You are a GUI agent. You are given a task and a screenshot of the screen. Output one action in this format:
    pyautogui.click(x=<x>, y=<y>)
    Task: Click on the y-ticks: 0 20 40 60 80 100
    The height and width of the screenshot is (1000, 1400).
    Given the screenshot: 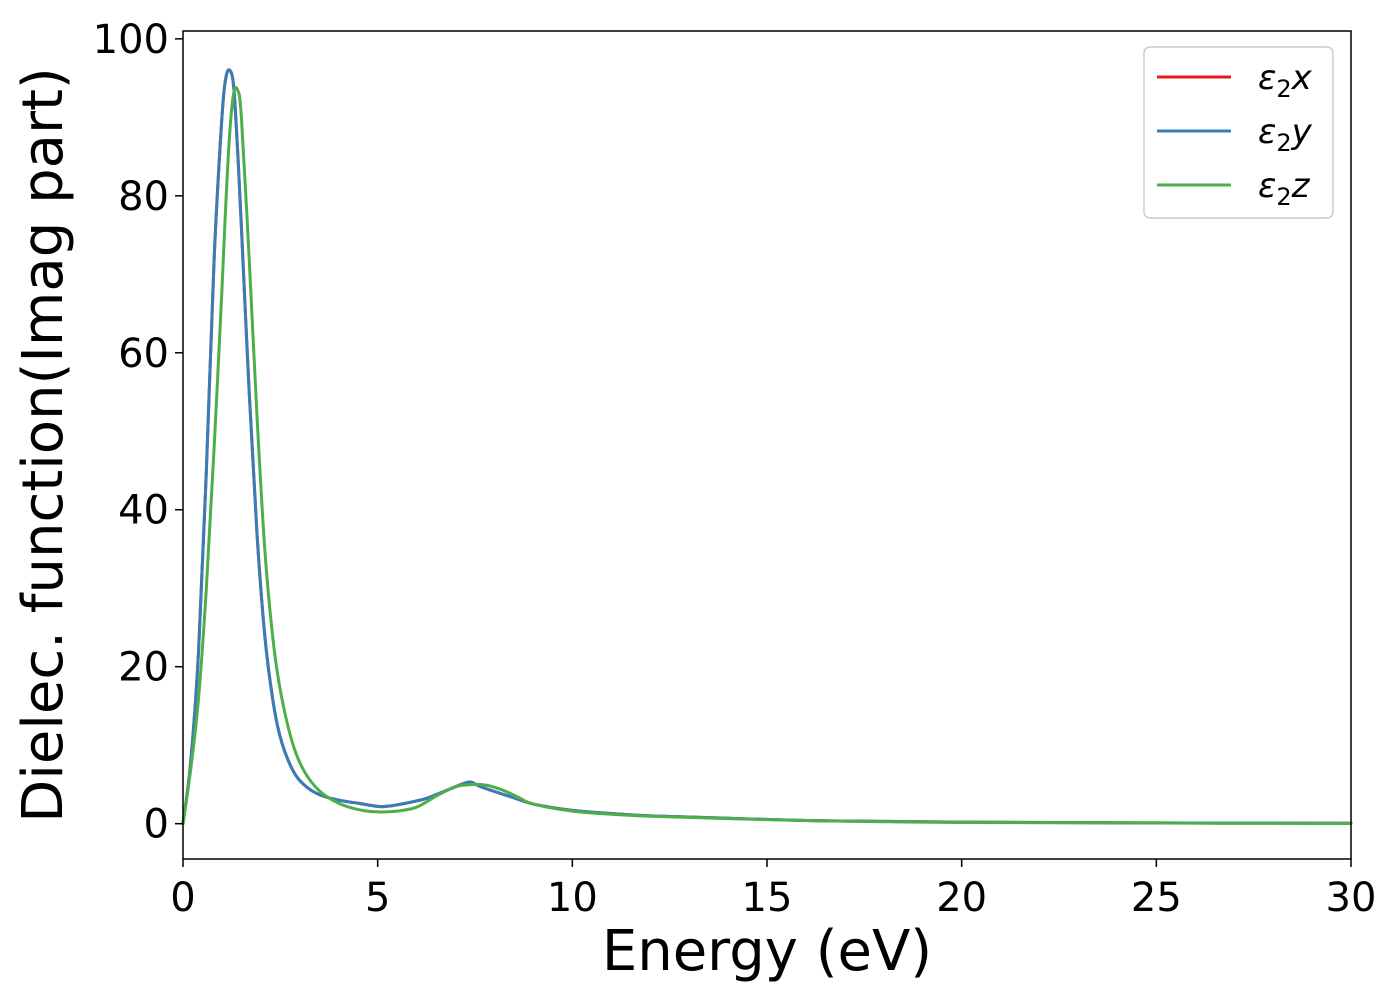 What is the action you would take?
    pyautogui.click(x=138, y=432)
    